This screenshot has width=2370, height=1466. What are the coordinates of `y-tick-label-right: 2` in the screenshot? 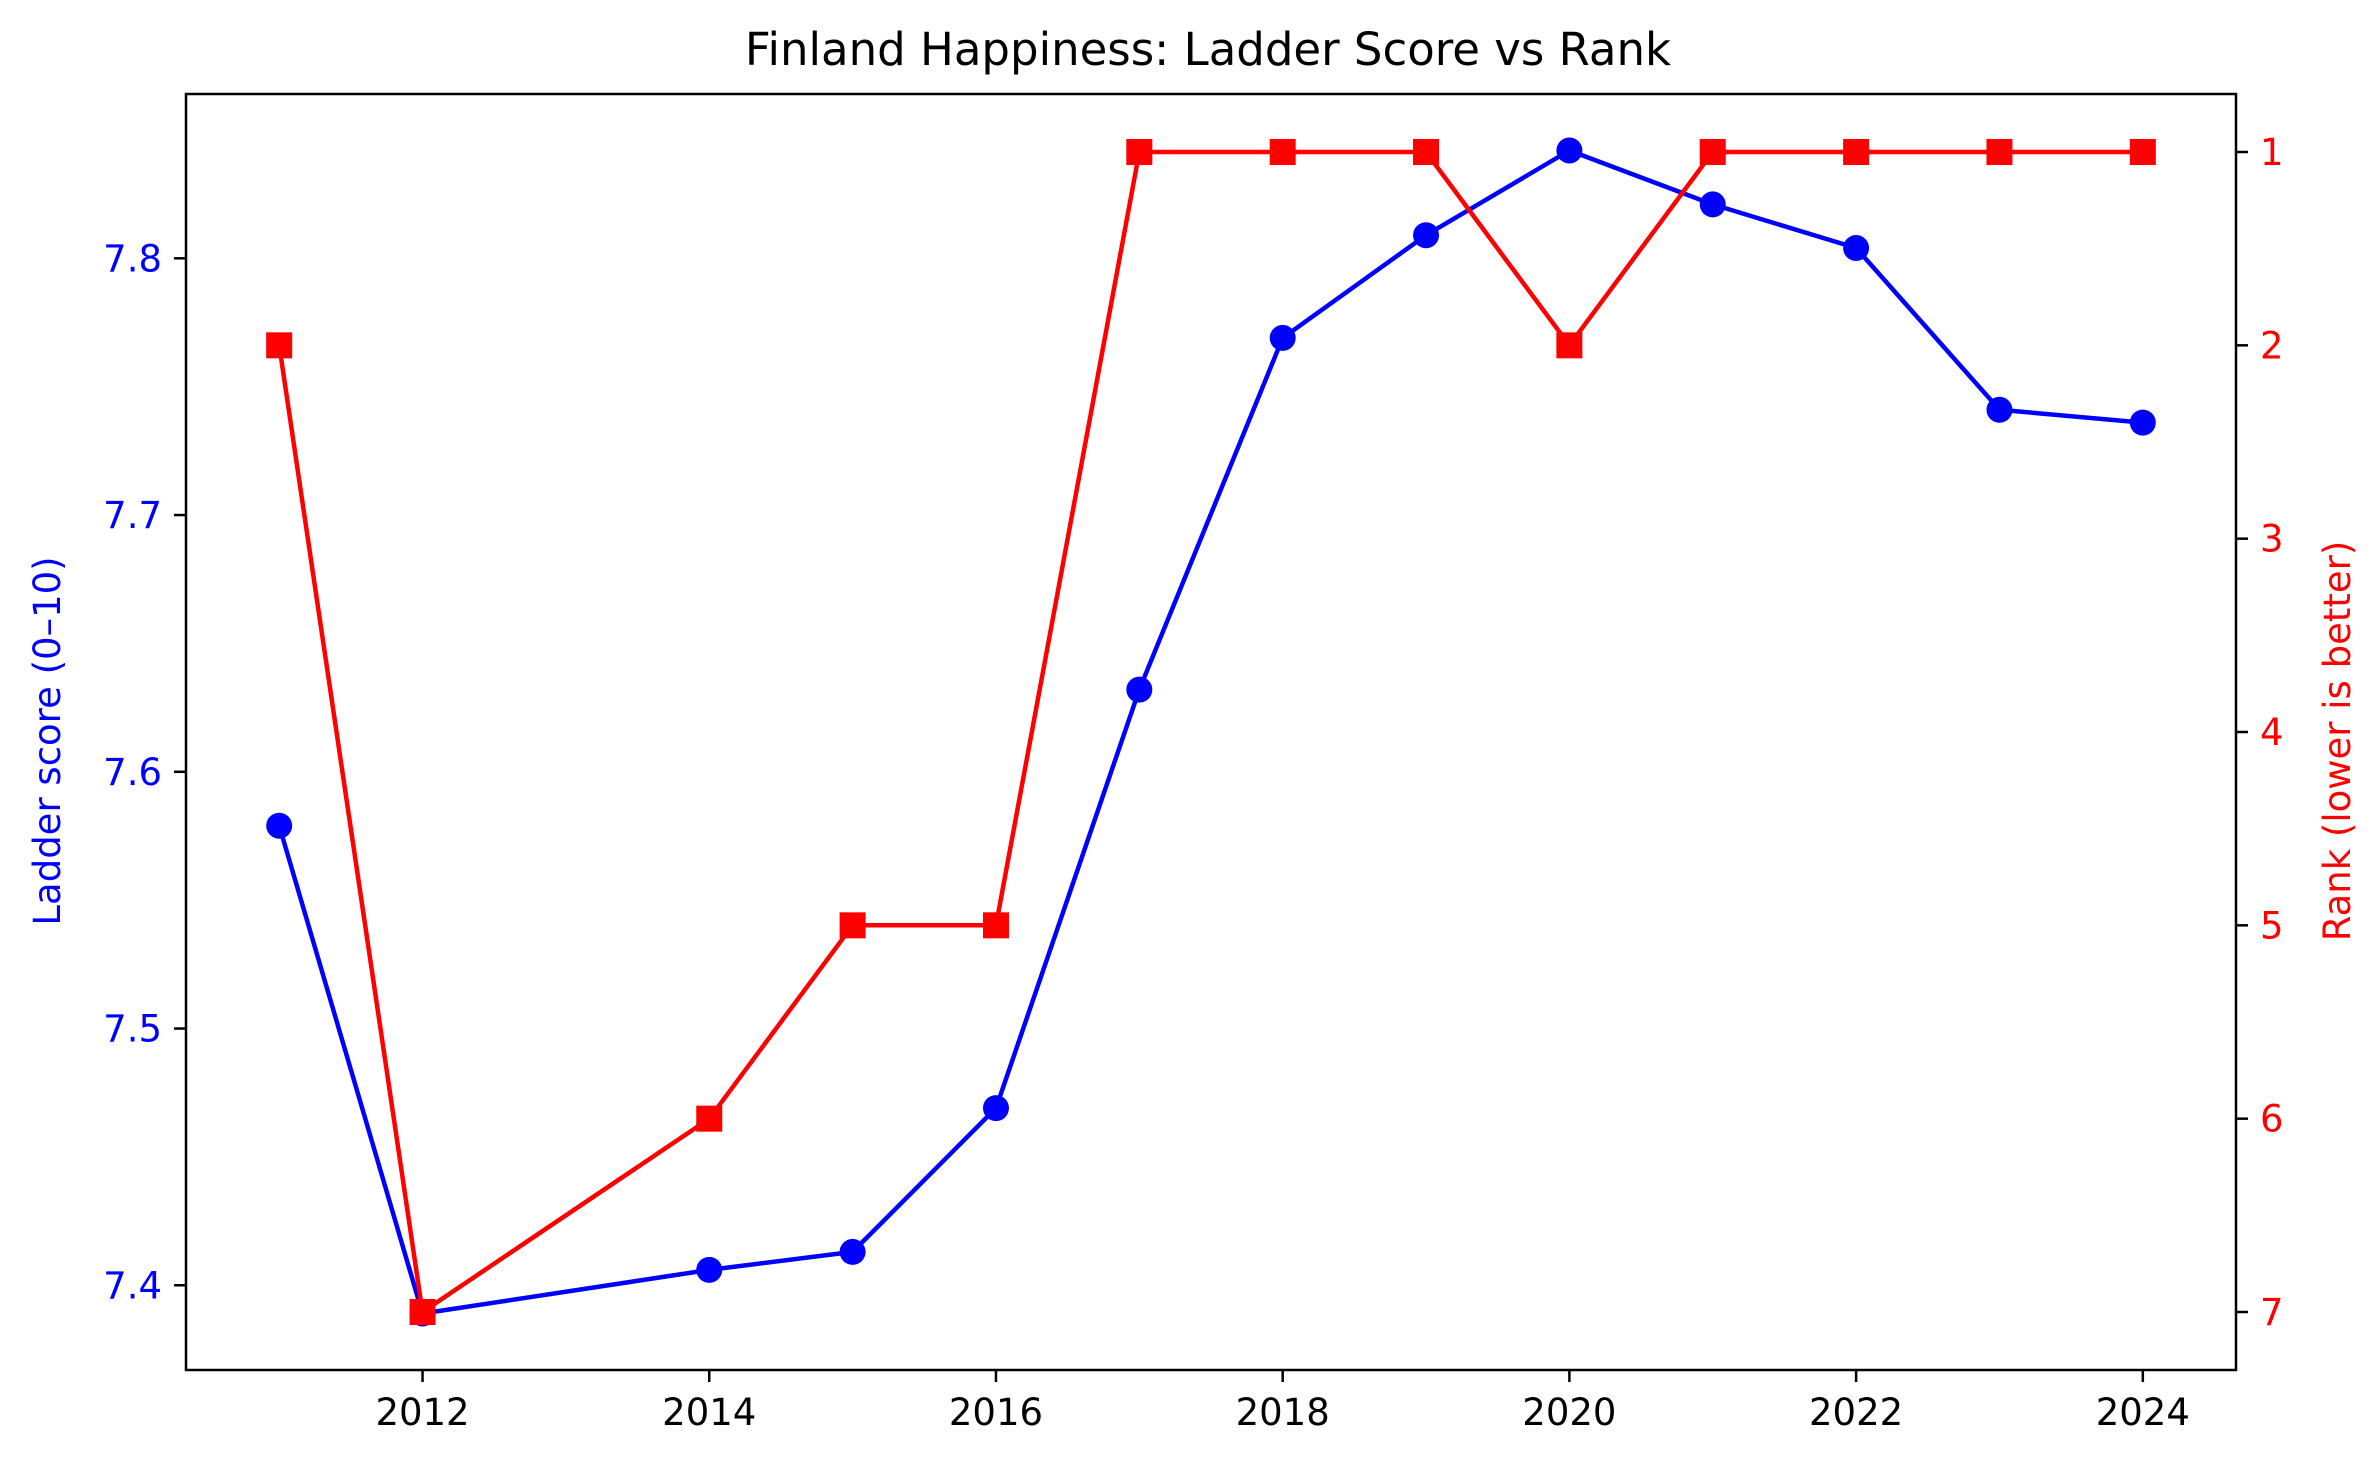 It's located at (2272, 345).